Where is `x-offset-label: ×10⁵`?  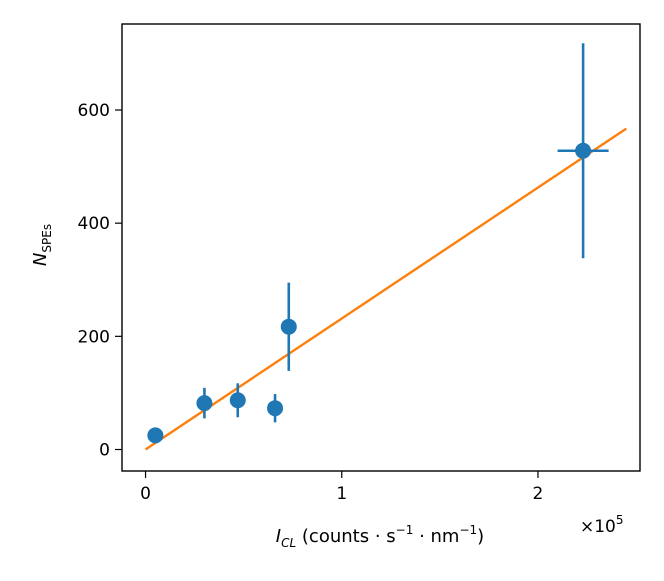
x-offset-label: ×10⁵ is located at coordinates (602, 525).